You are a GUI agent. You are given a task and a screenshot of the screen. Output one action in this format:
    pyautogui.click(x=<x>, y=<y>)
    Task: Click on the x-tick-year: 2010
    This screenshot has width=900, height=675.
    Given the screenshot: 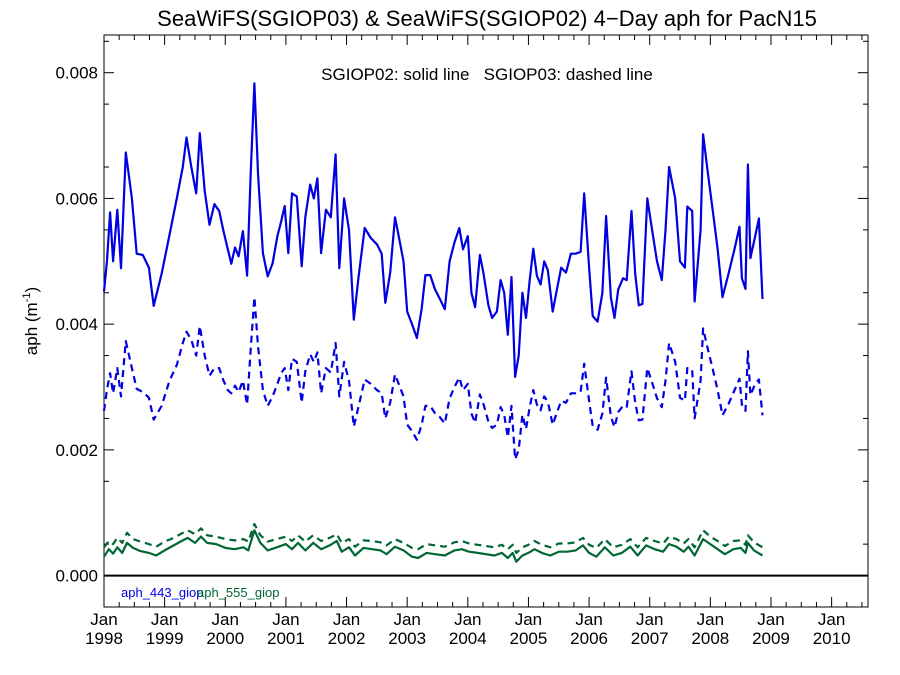 What is the action you would take?
    pyautogui.click(x=832, y=638)
    